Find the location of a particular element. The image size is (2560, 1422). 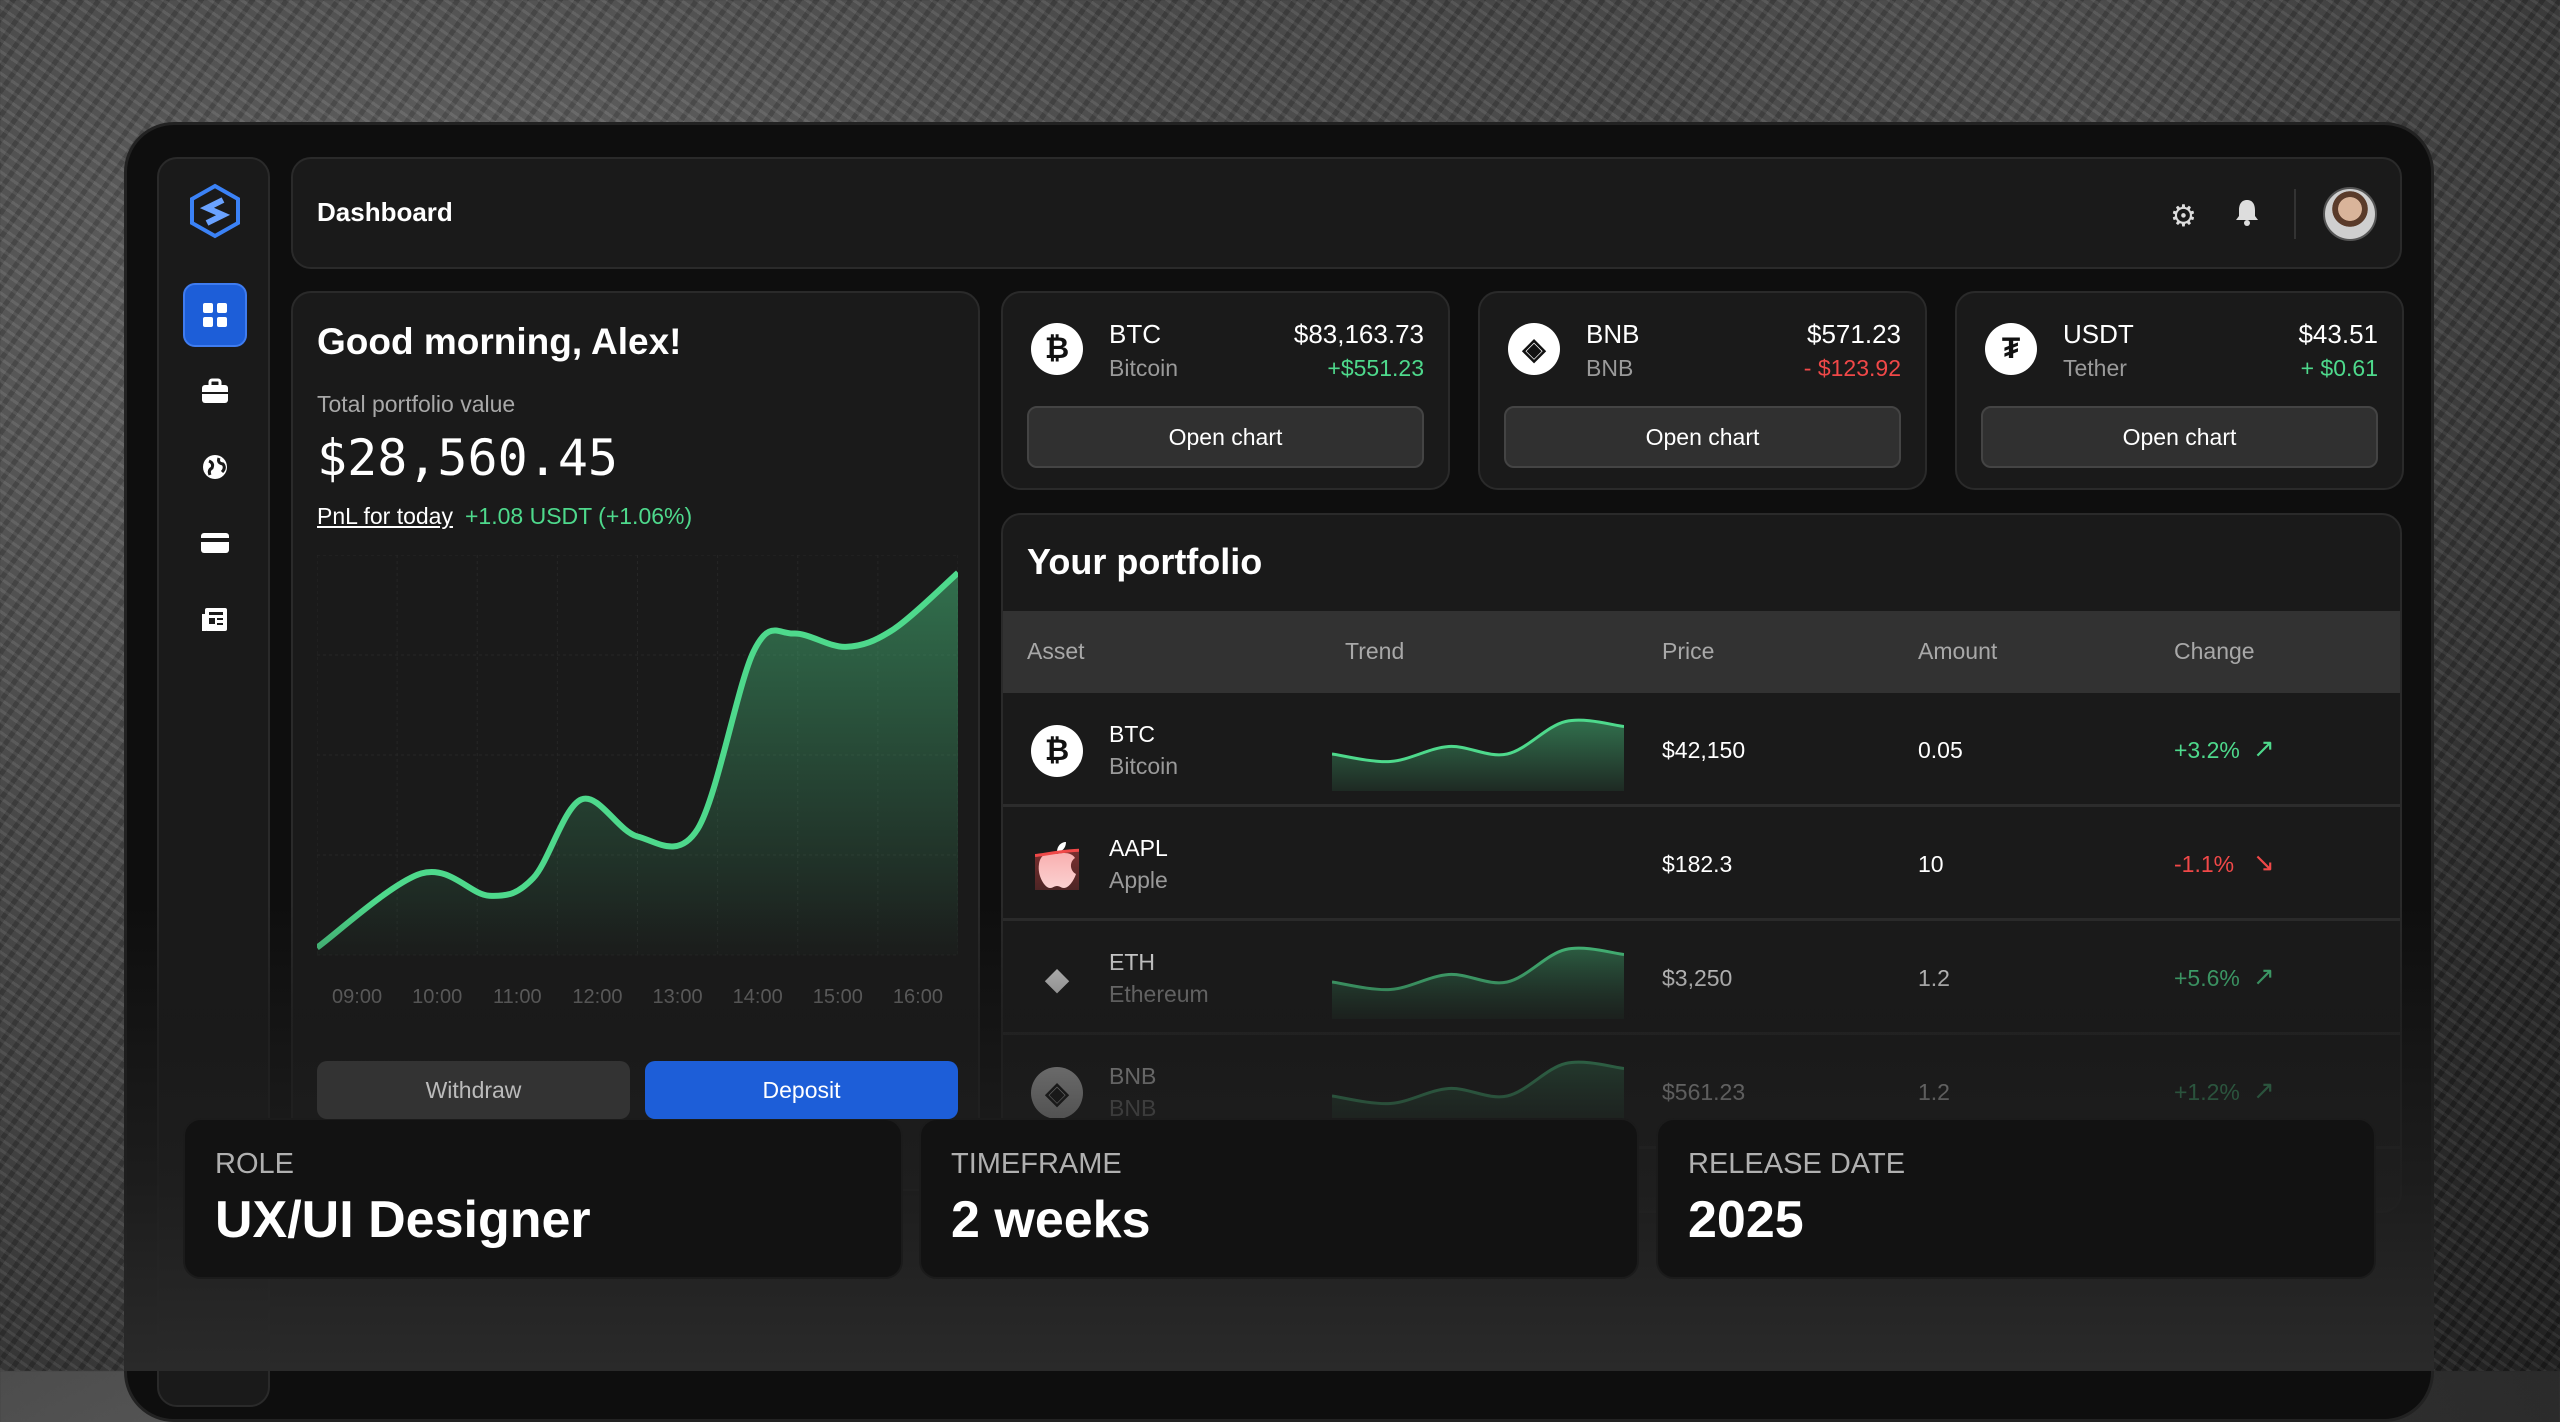

info-label: RELEASE DATE is located at coordinates (1797, 1164).